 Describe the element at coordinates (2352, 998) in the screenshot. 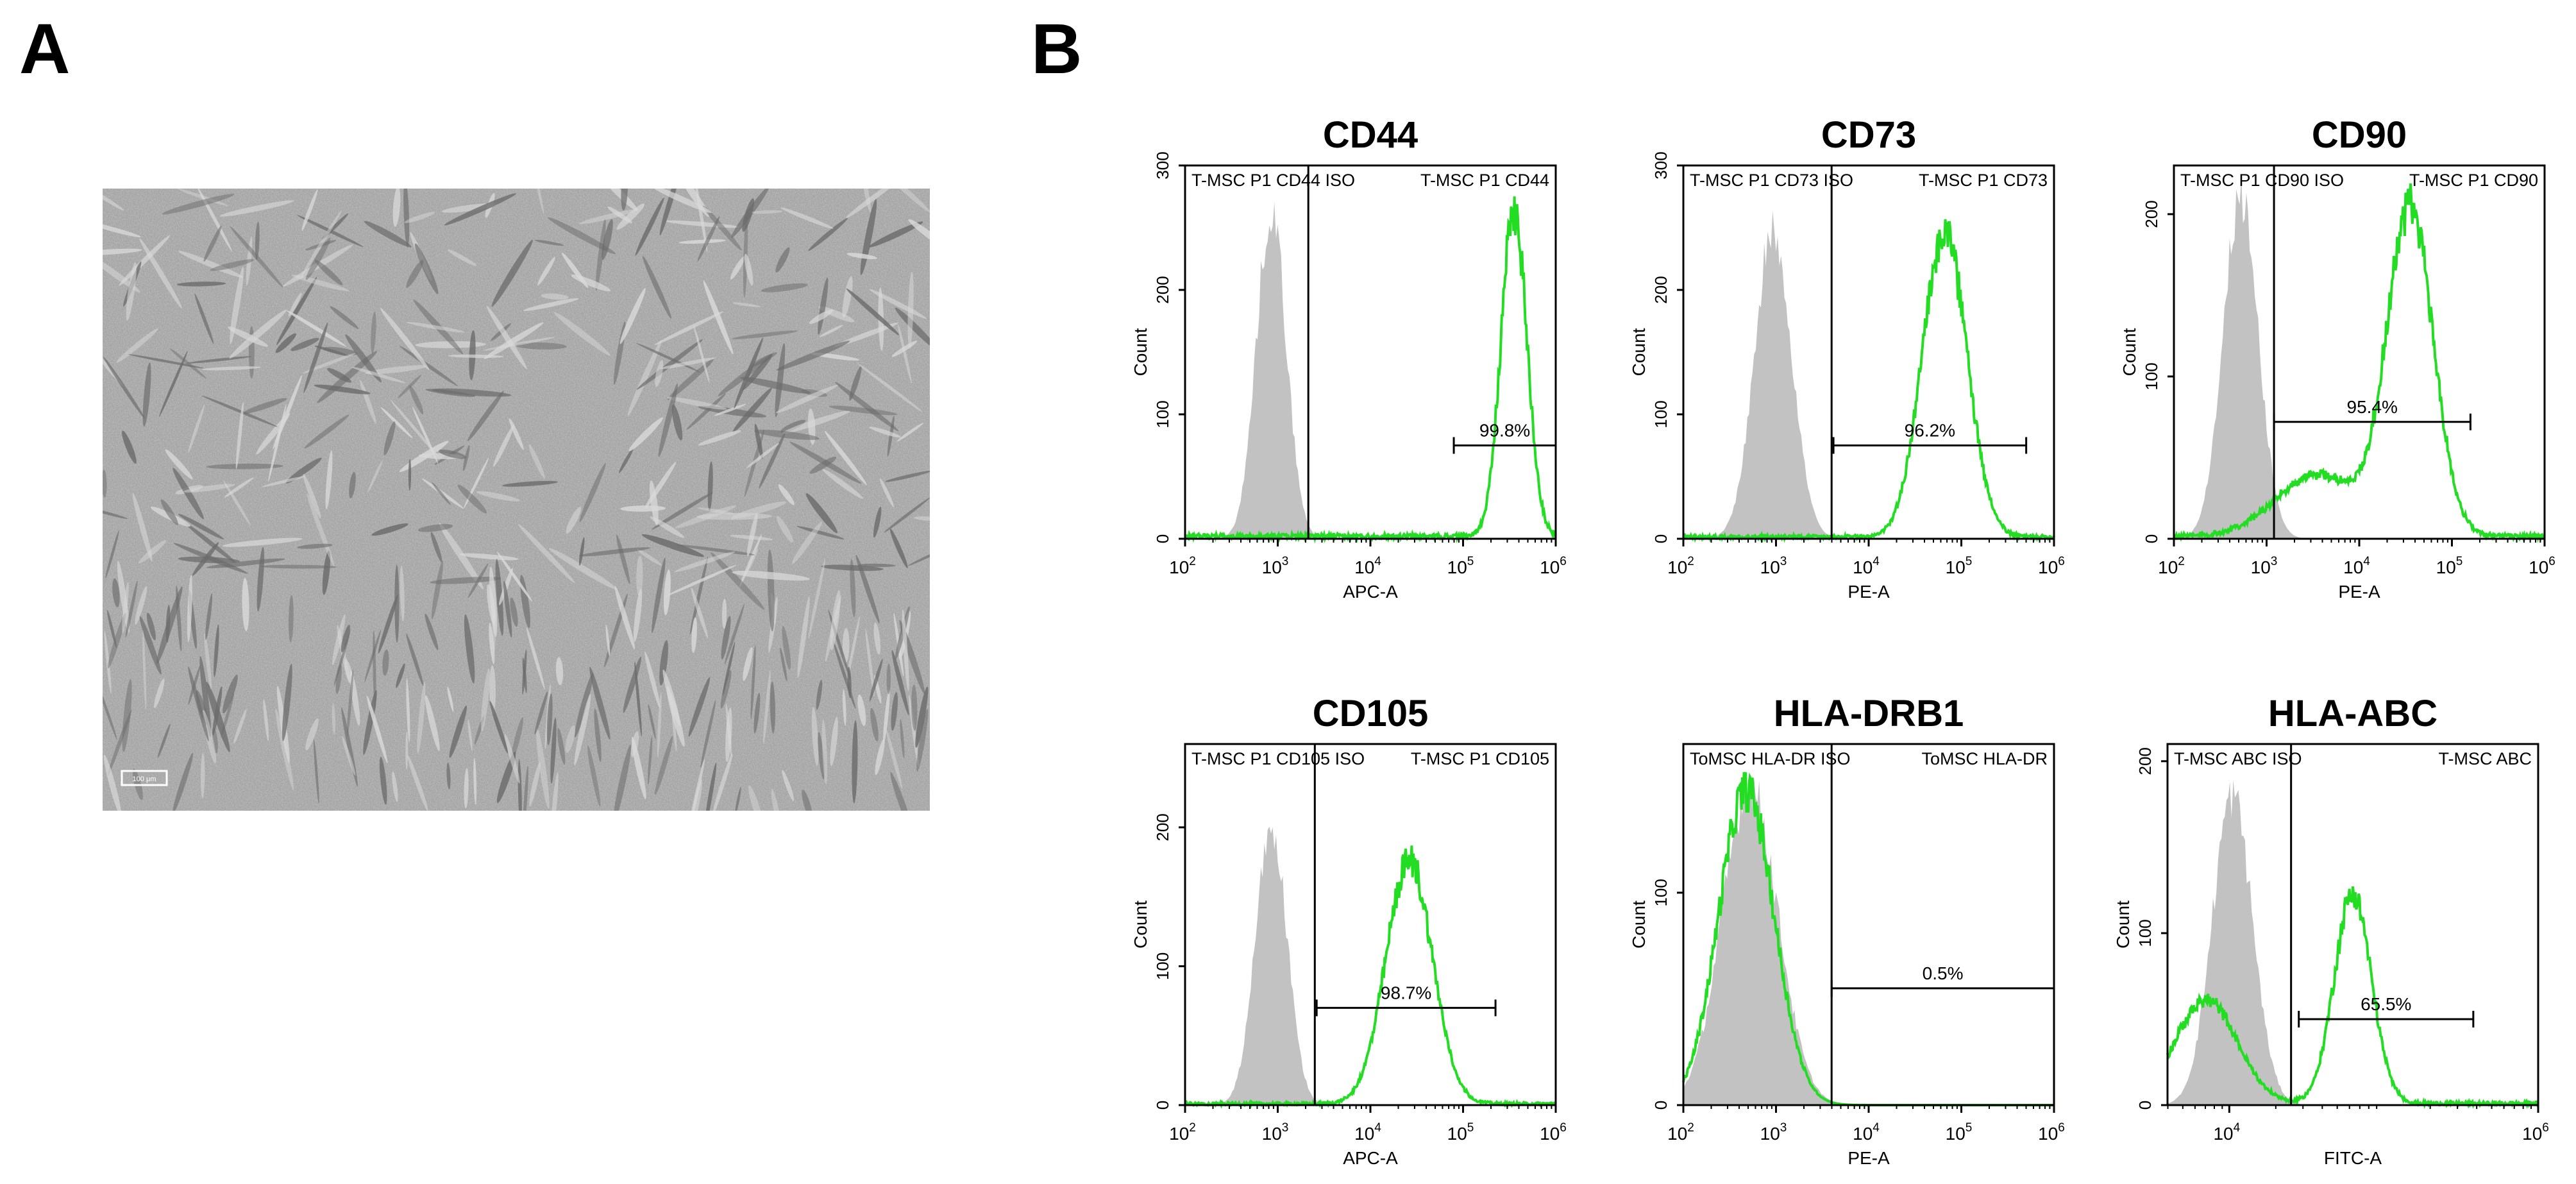

I see `hist-hla-abc-stained-histogram` at that location.